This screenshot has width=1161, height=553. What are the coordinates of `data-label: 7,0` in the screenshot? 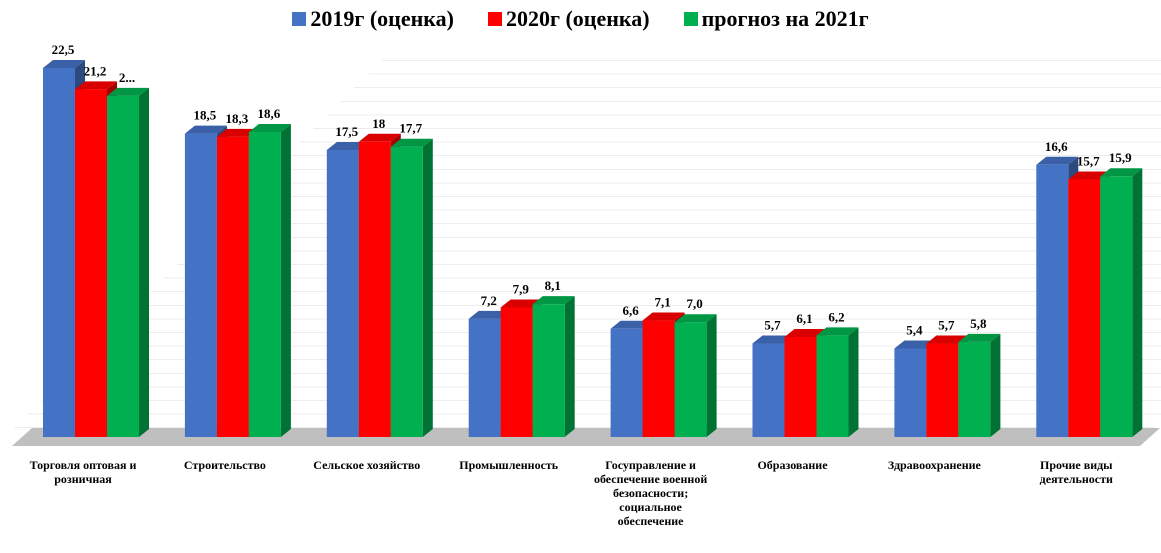 It's located at (694, 303).